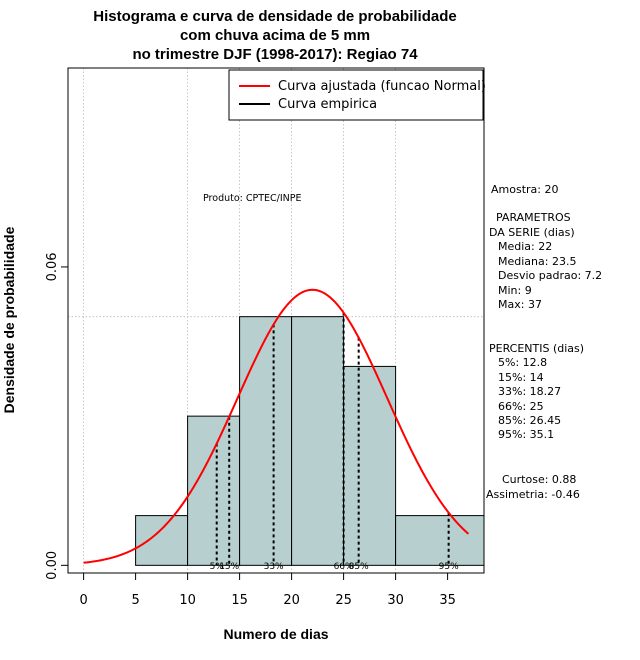 The height and width of the screenshot is (660, 640). Describe the element at coordinates (359, 567) in the screenshot. I see `percentile-label: 85%` at that location.